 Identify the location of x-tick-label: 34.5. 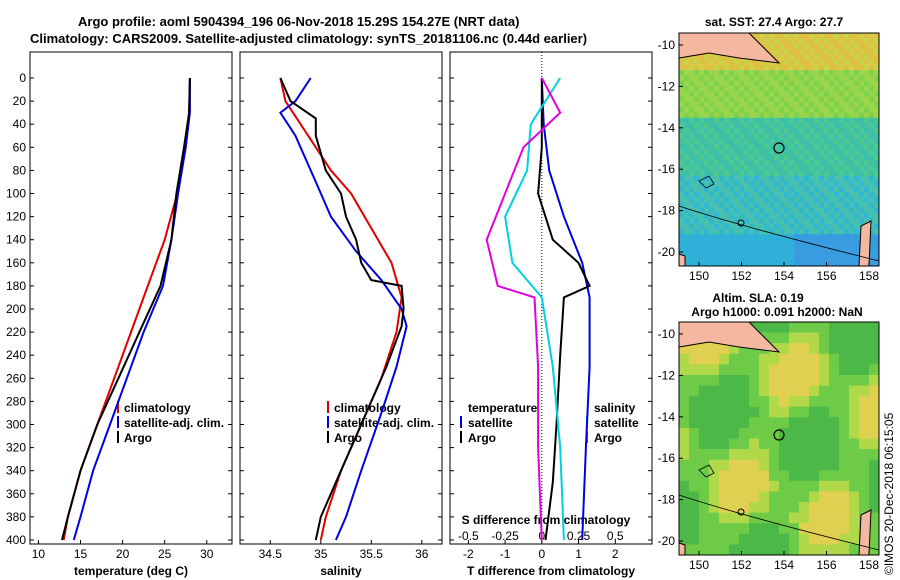
(271, 554).